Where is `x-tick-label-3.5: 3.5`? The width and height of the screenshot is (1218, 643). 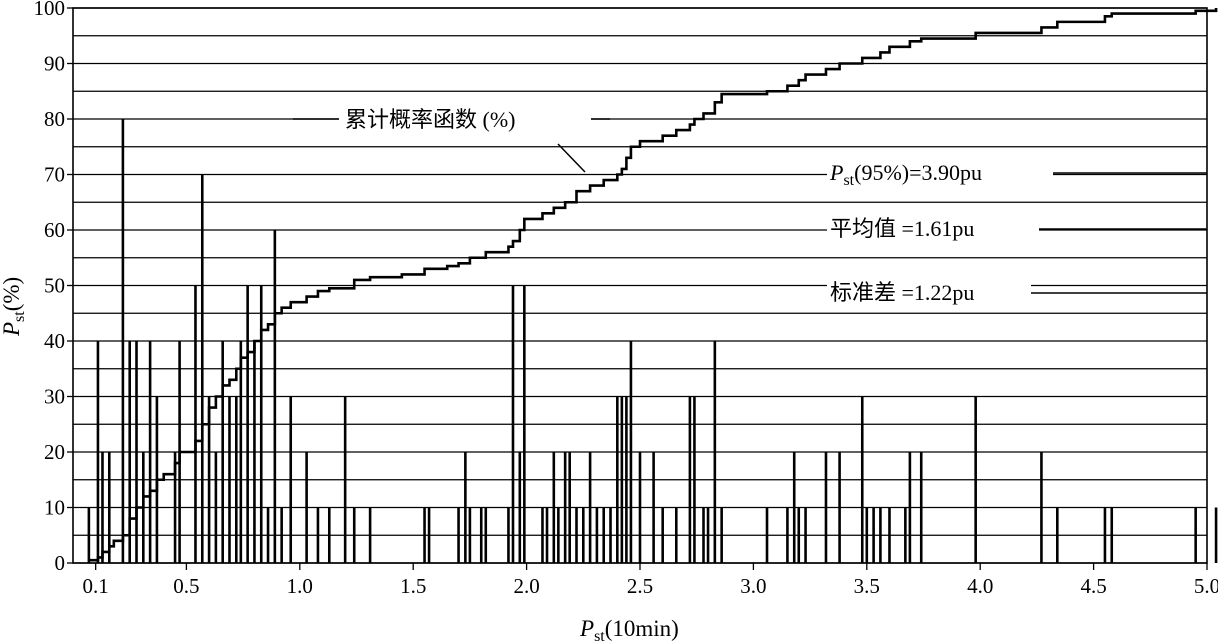
x-tick-label-3.5: 3.5 is located at coordinates (867, 586).